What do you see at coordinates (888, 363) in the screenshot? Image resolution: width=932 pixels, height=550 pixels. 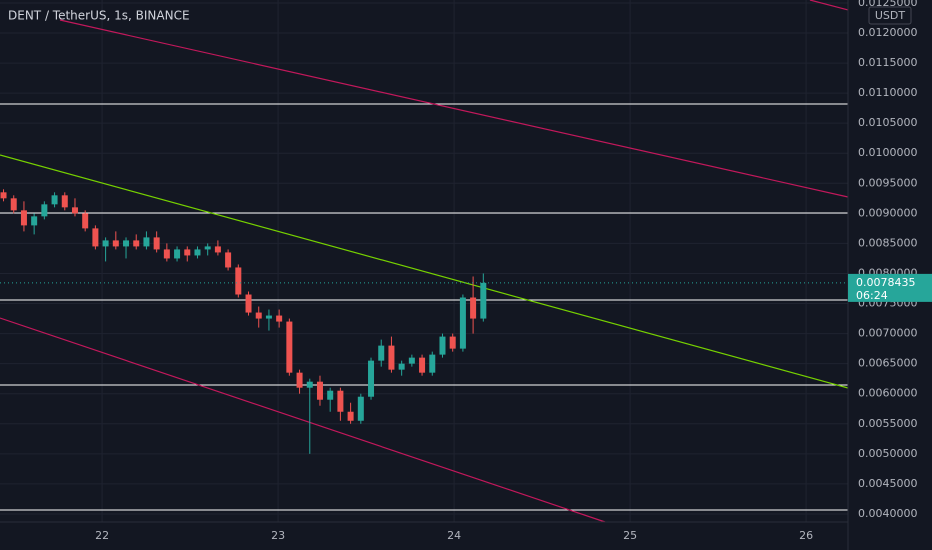 I see `y-tick-label: 0.0065000` at bounding box center [888, 363].